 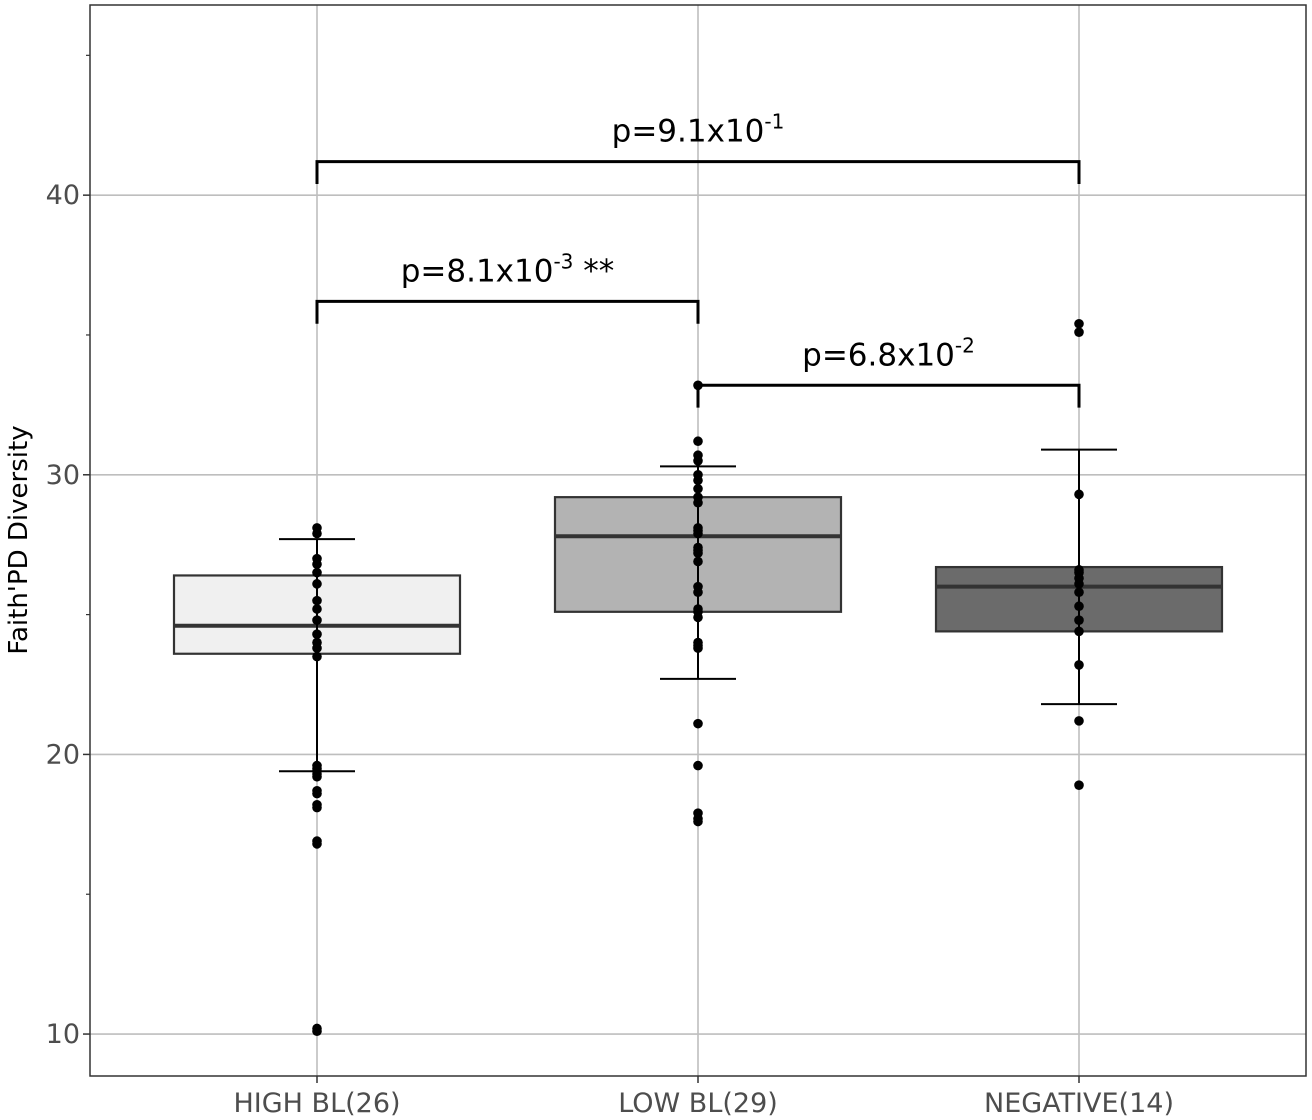 What do you see at coordinates (1079, 1103) in the screenshot?
I see `x-tick-label: NEGATIVE(14)` at bounding box center [1079, 1103].